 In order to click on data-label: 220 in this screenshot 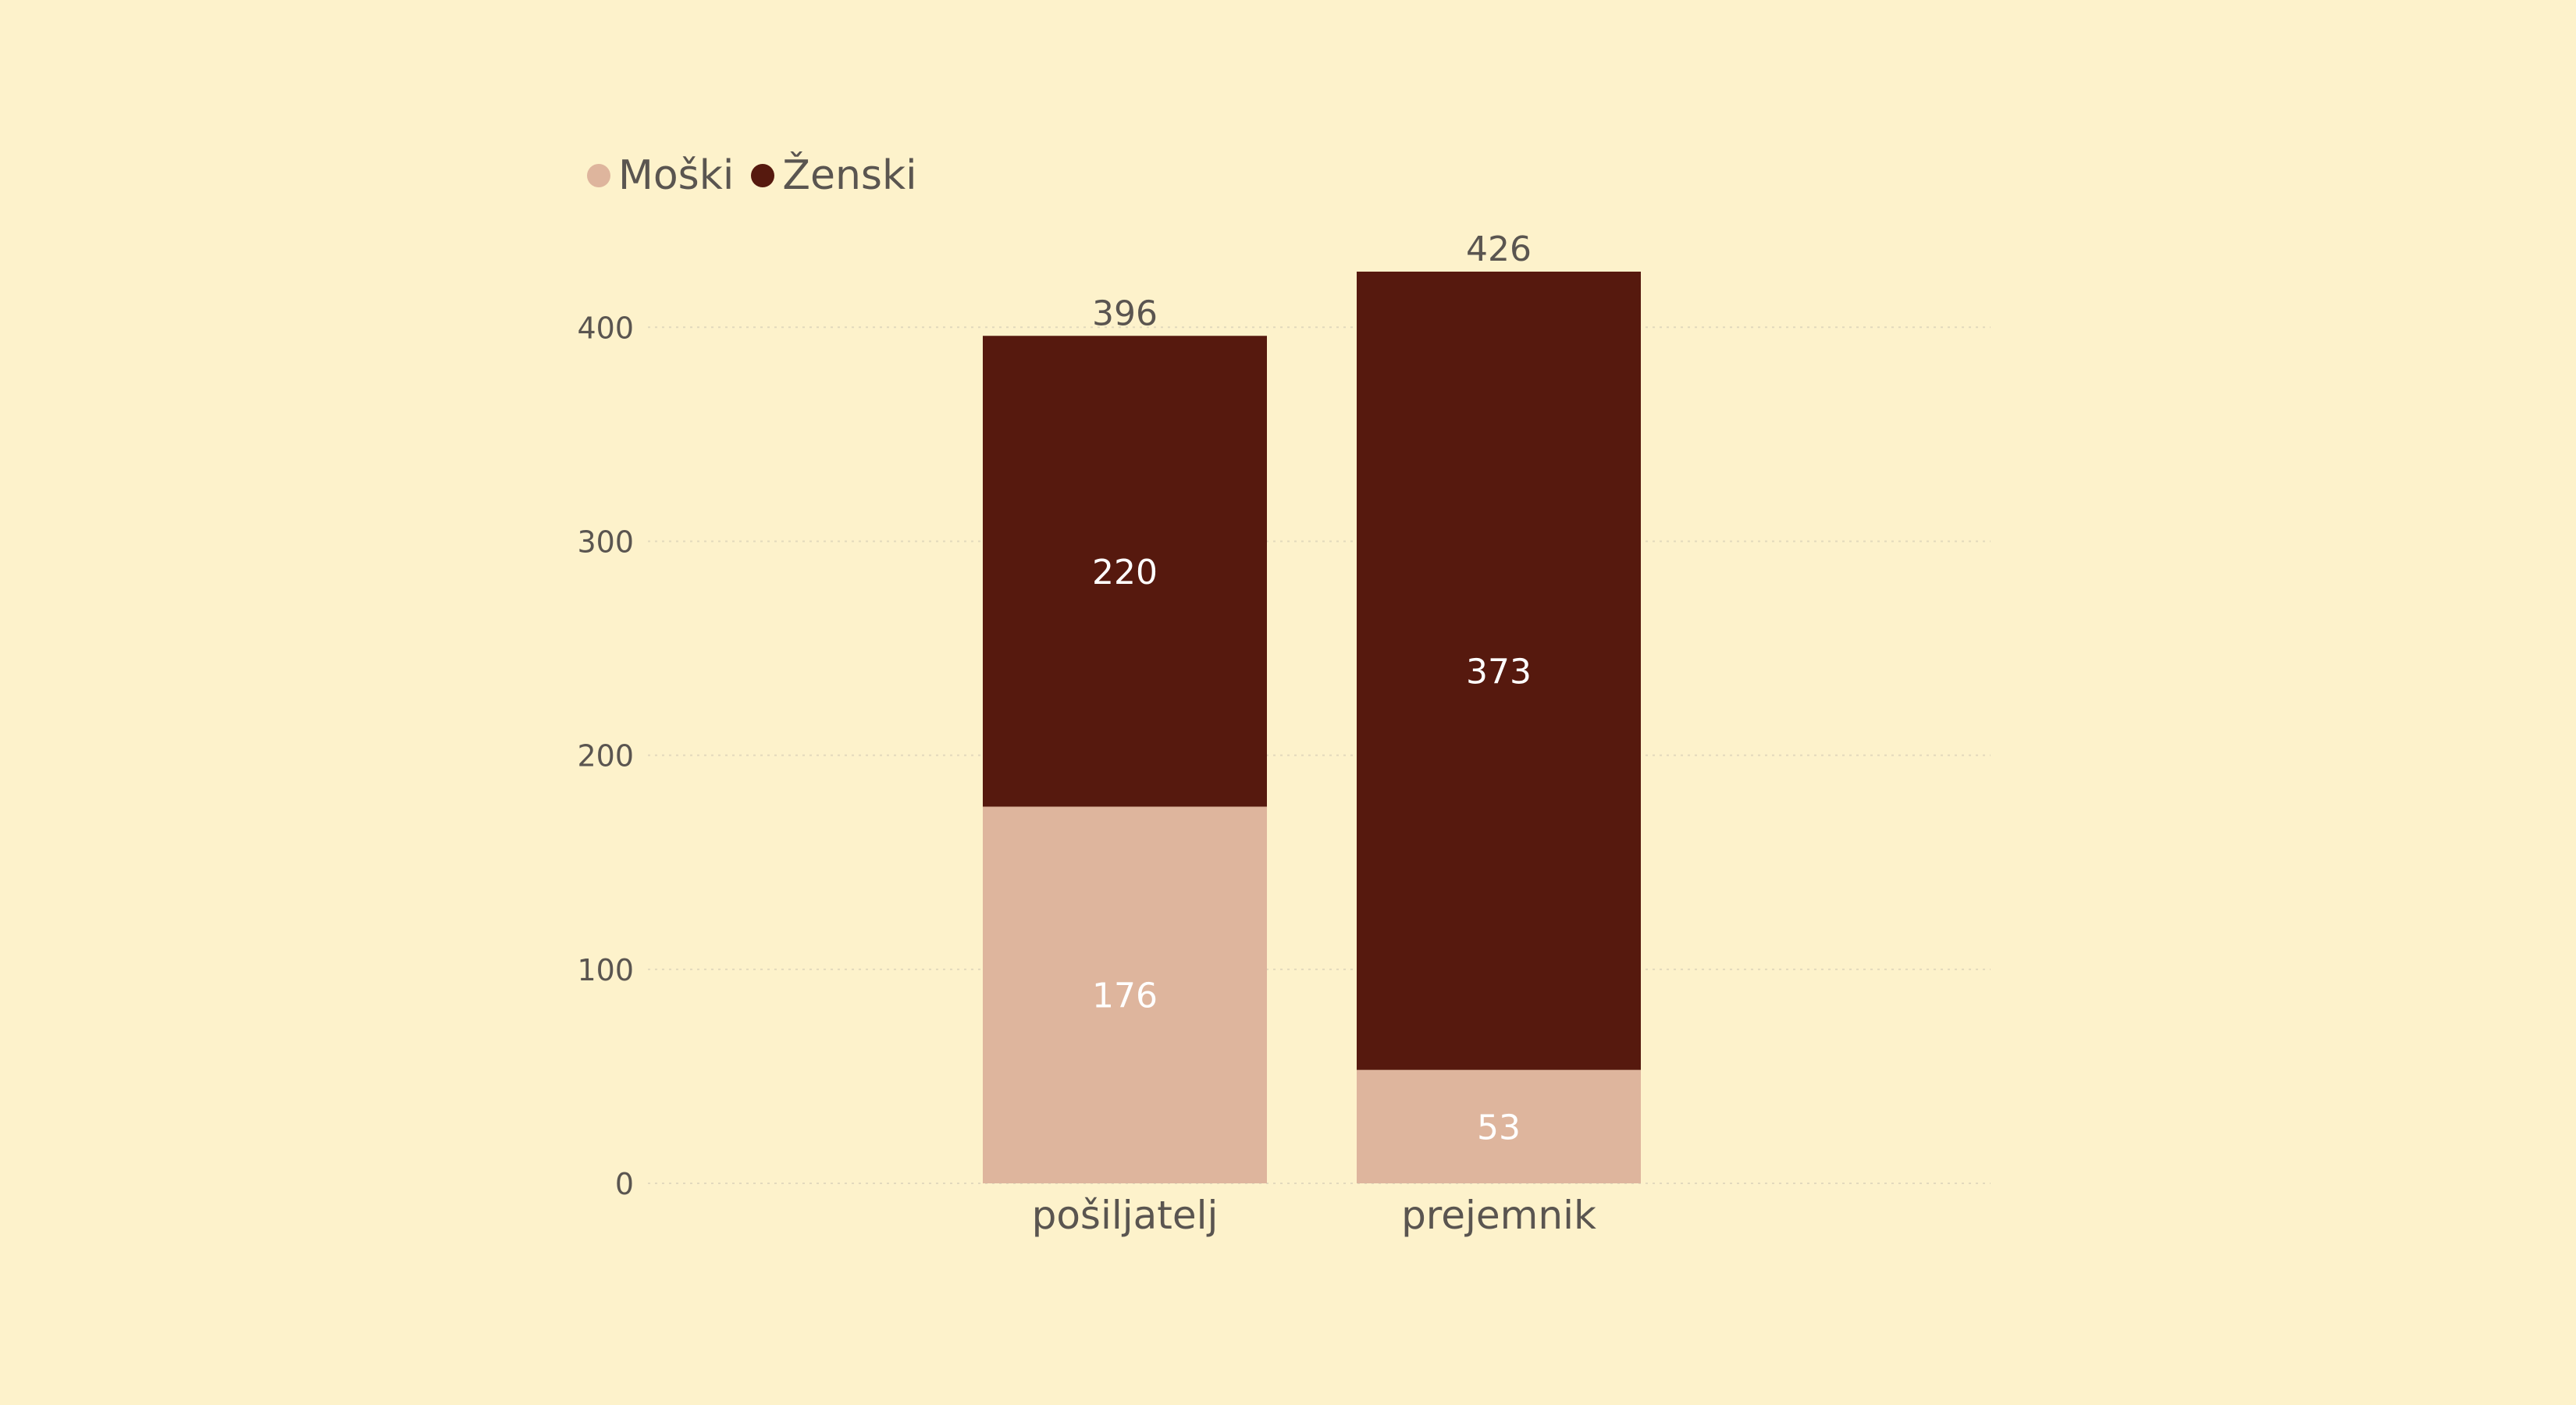, I will do `click(1125, 573)`.